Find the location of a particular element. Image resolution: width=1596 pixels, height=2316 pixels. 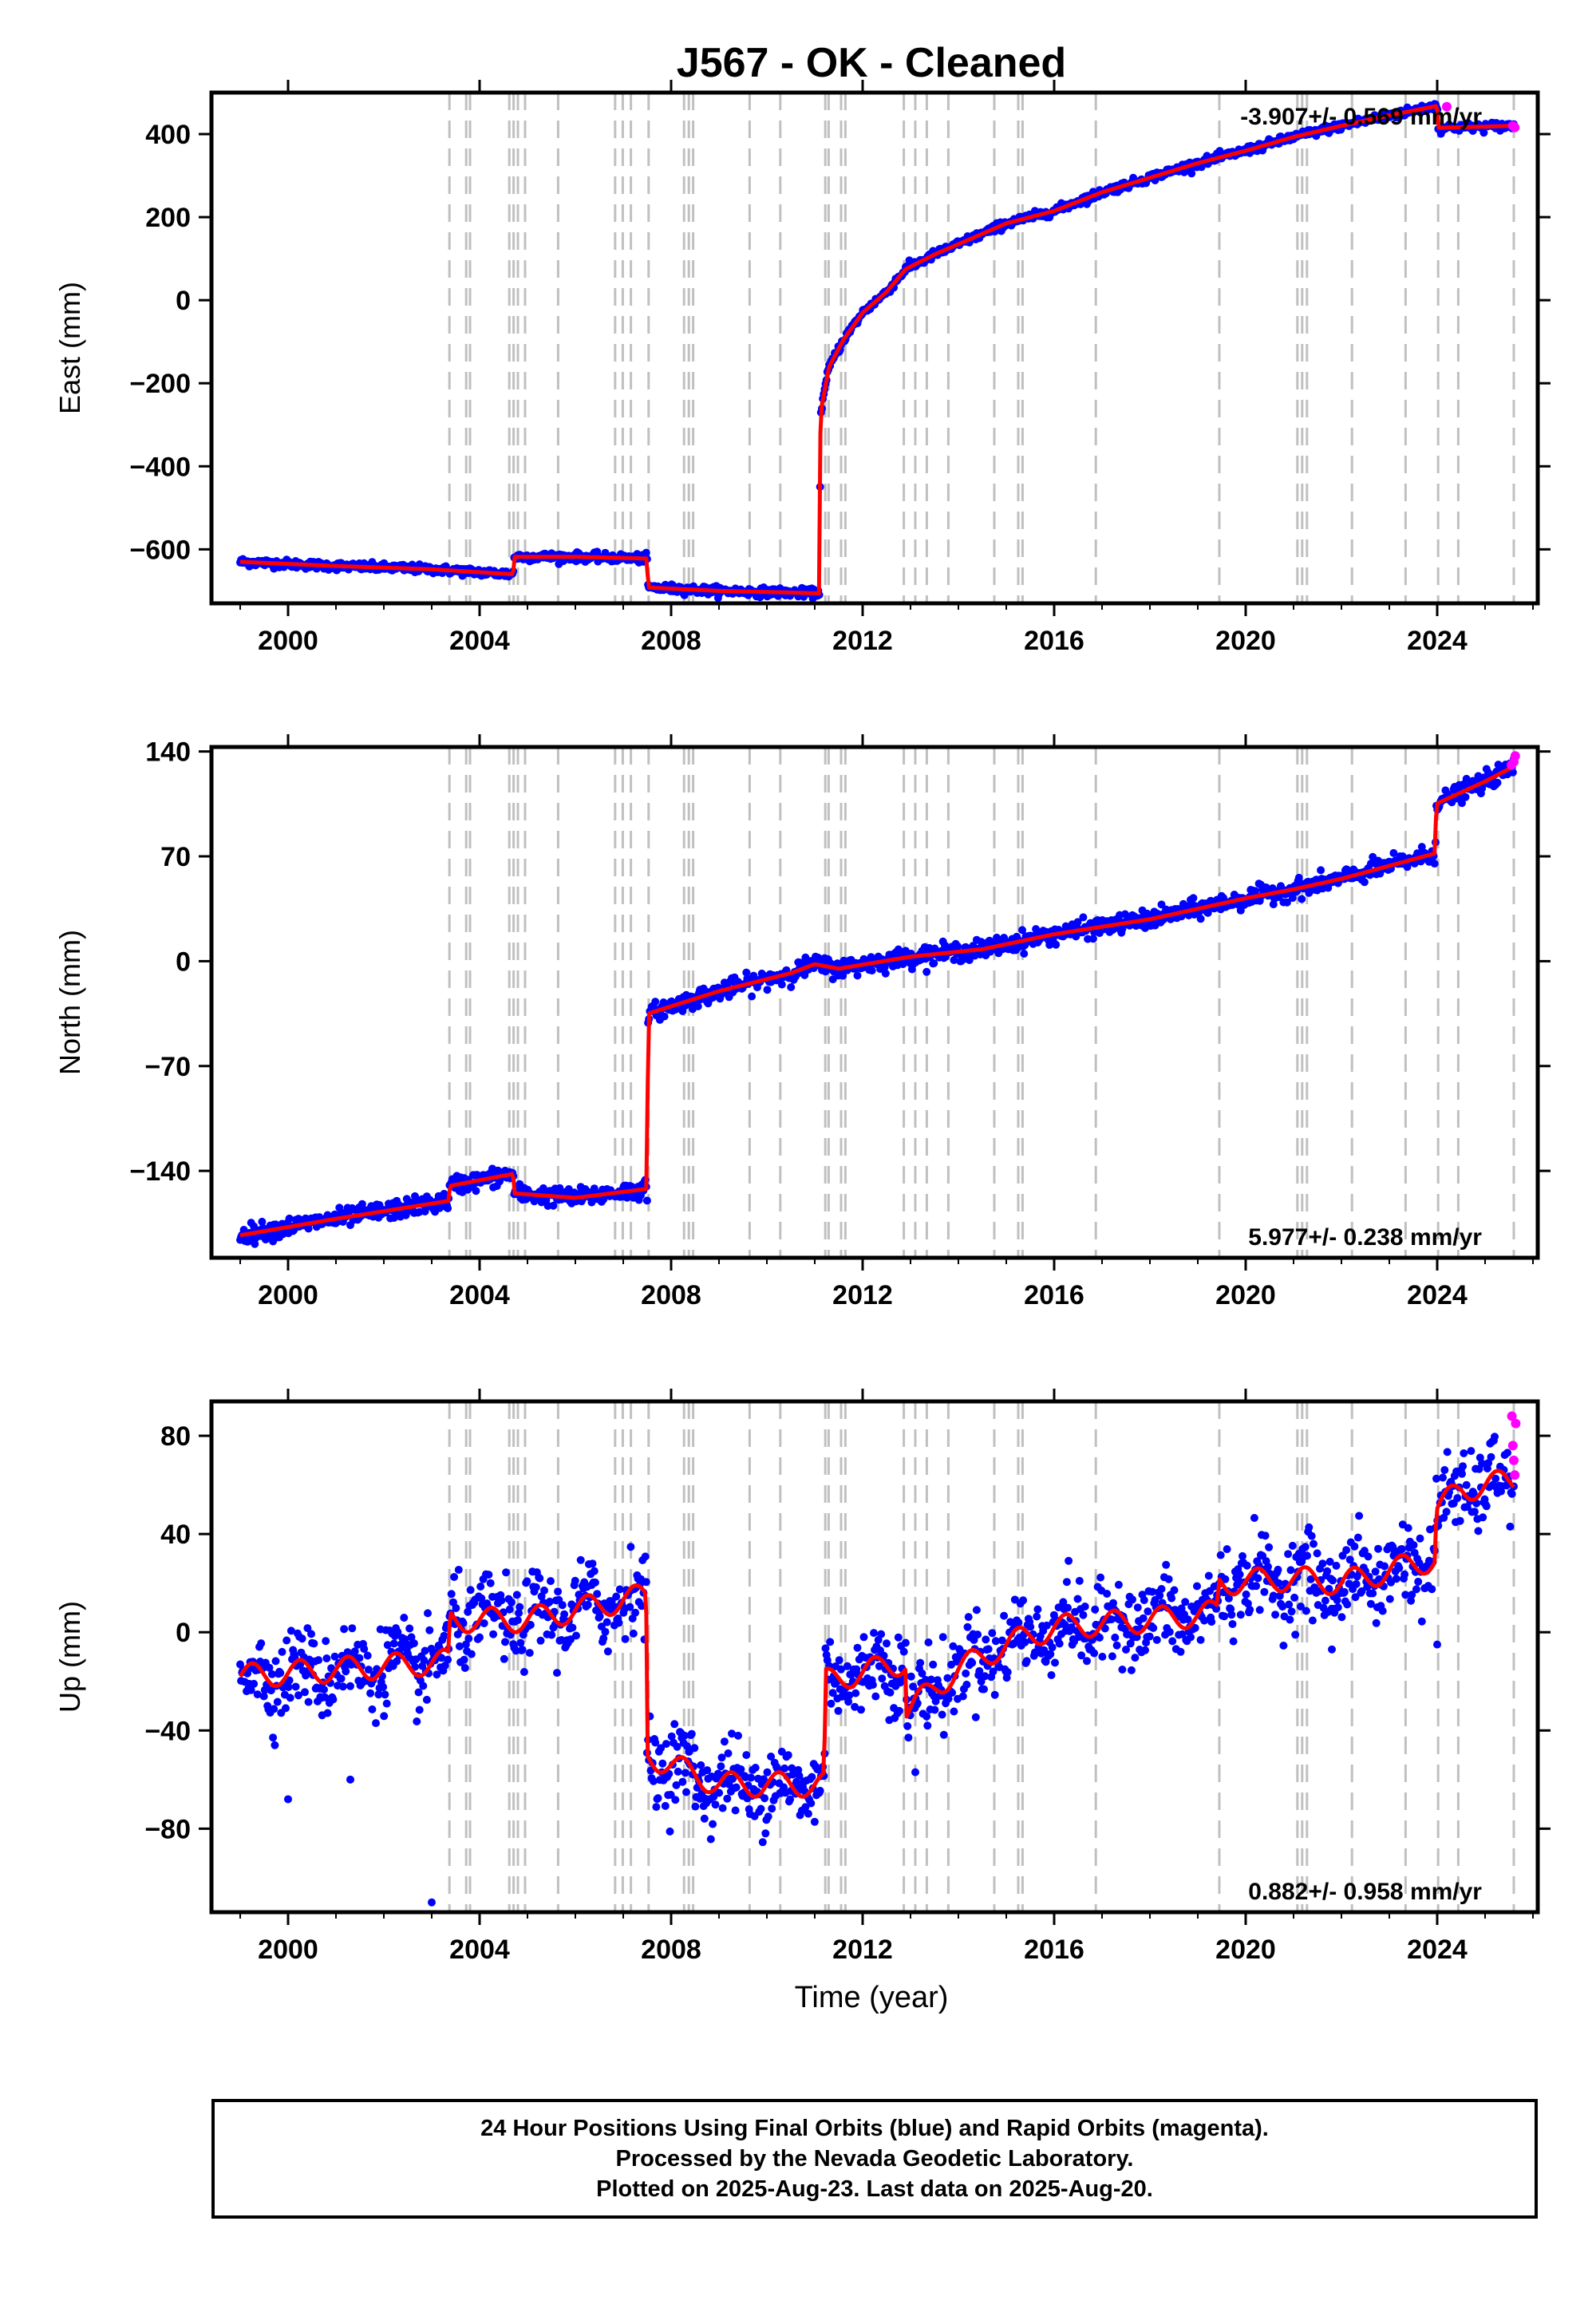

rapid-orbit-points is located at coordinates (1481, 116).